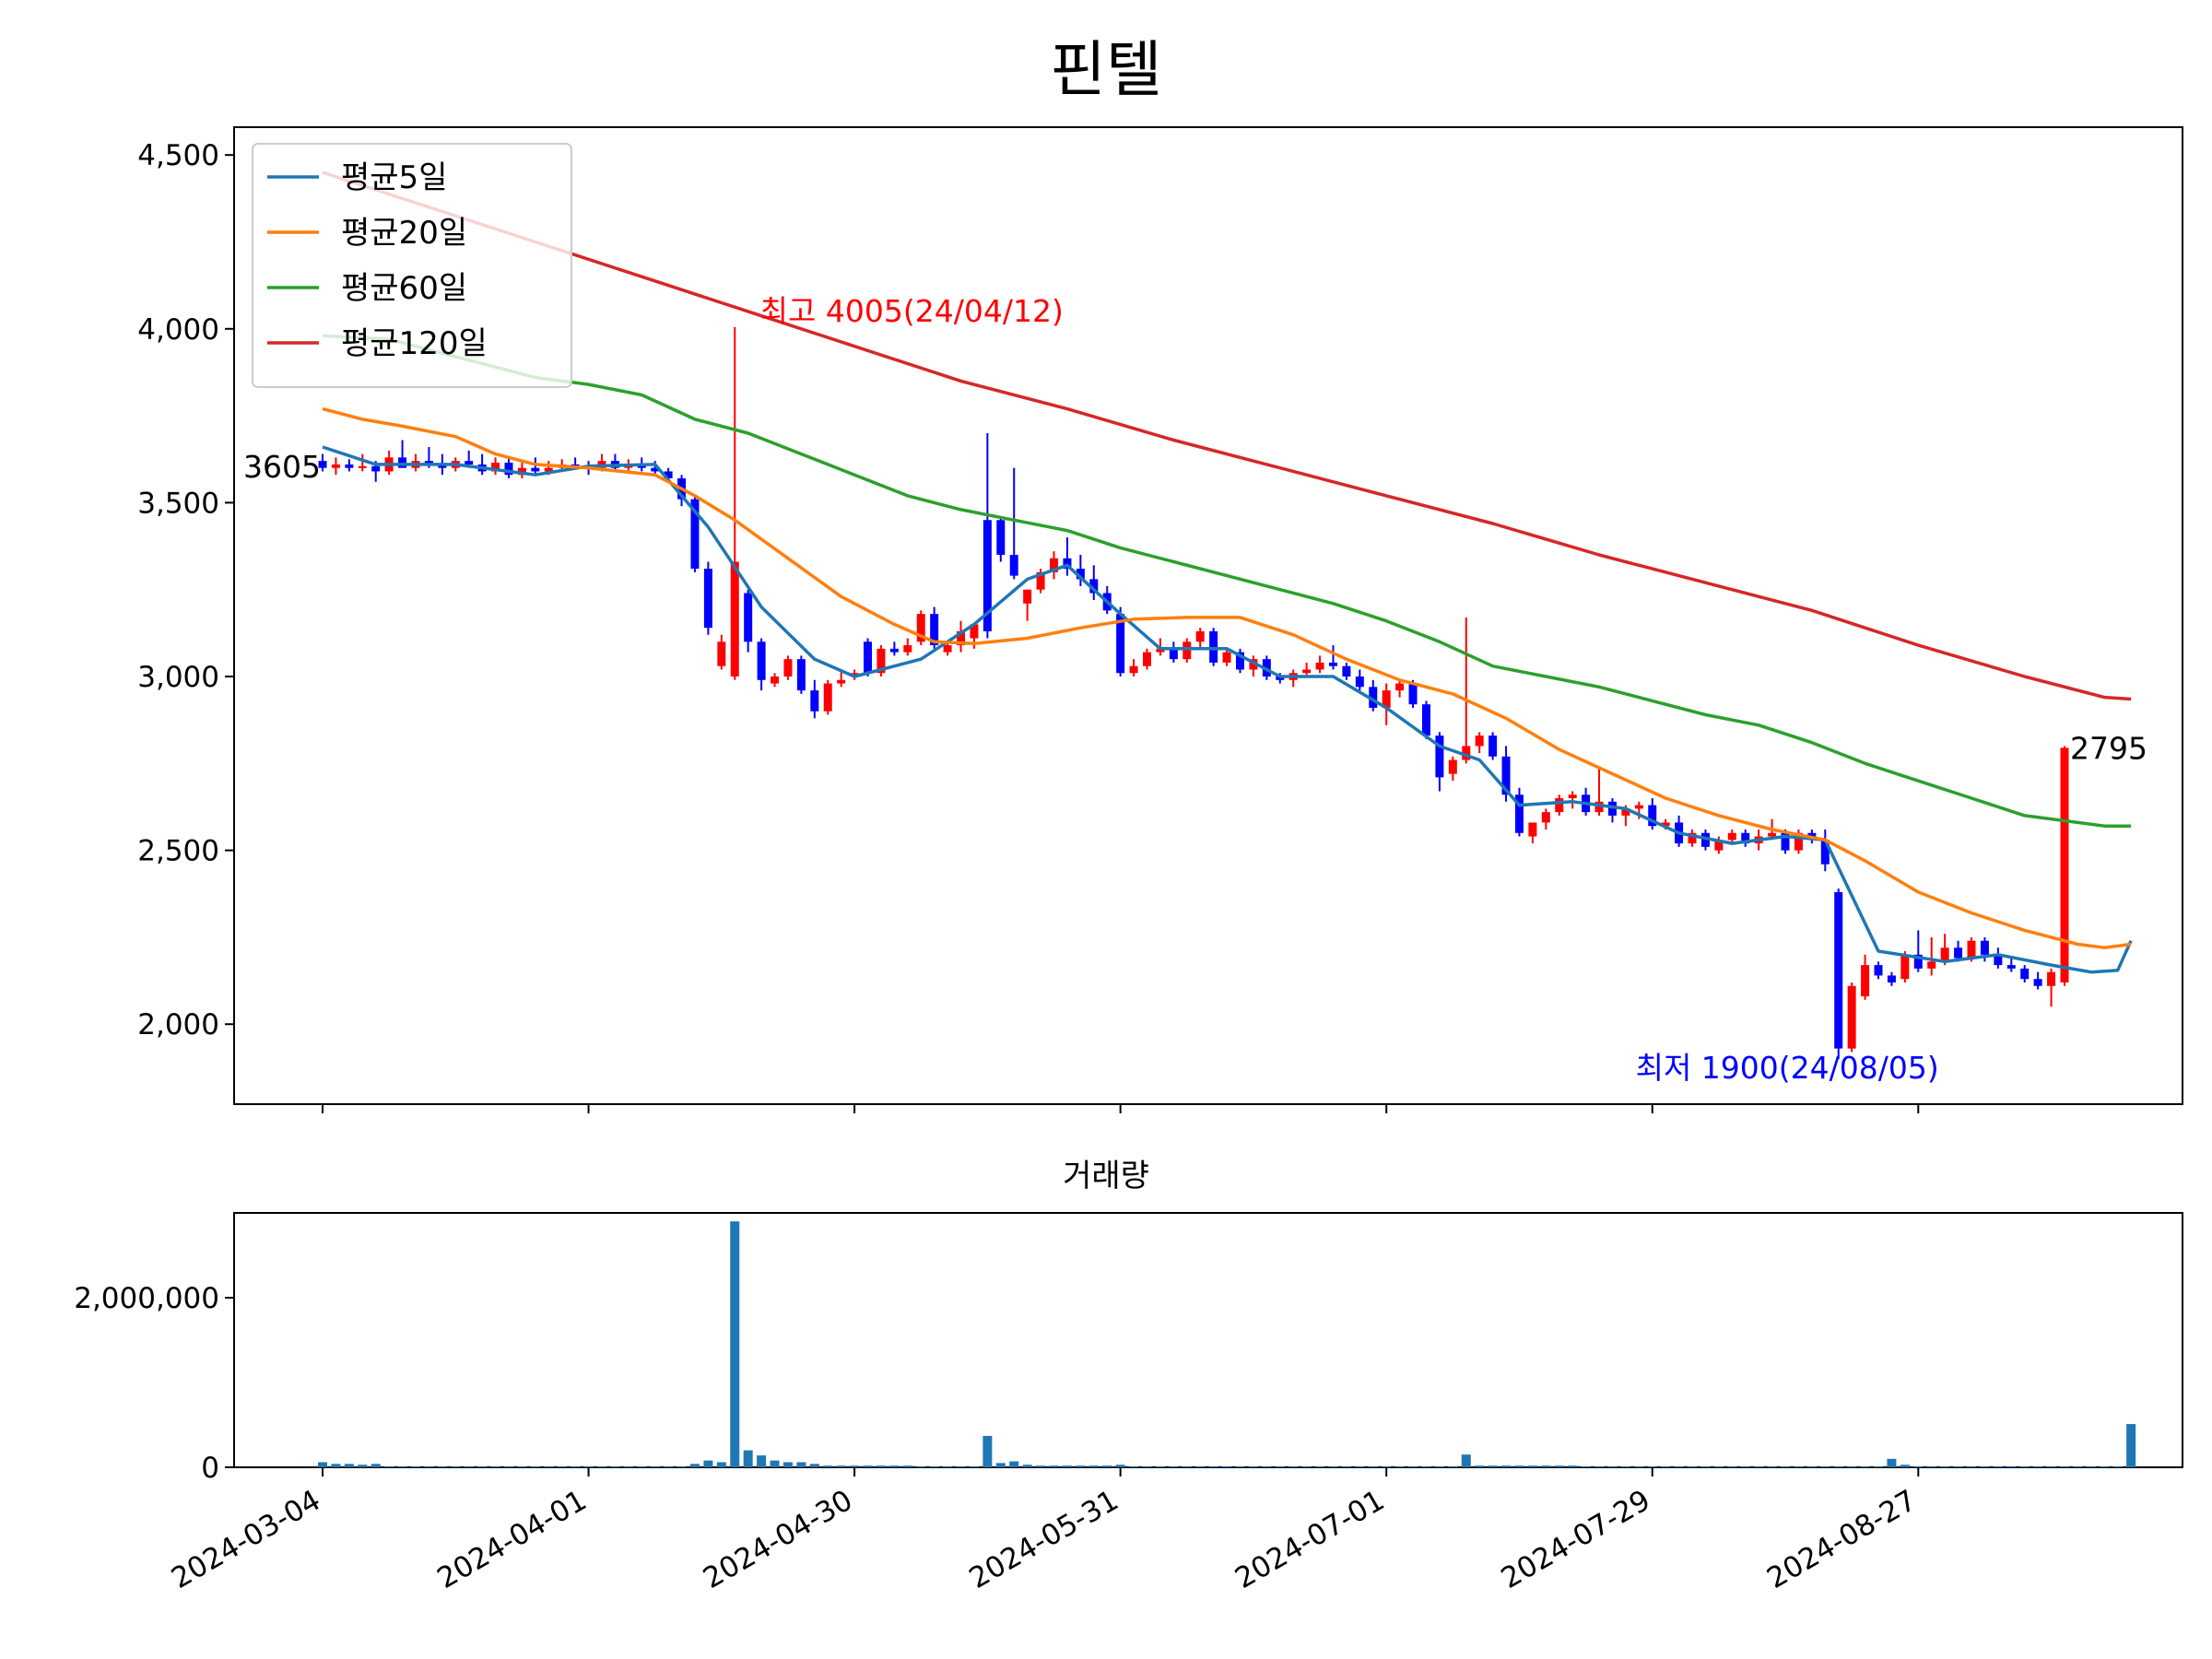  I want to click on x-tick-label: 2024-04-01, so click(512, 1539).